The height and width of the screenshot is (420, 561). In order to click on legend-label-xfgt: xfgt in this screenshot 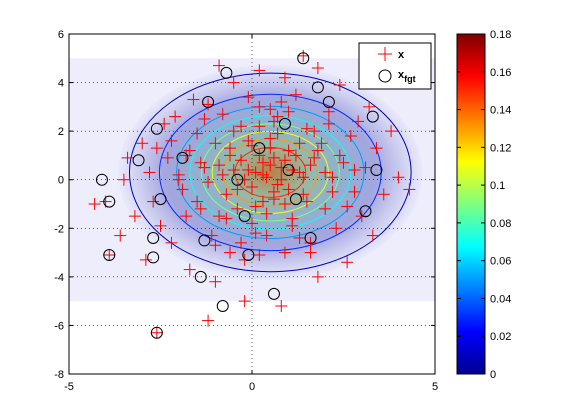, I will do `click(407, 76)`.